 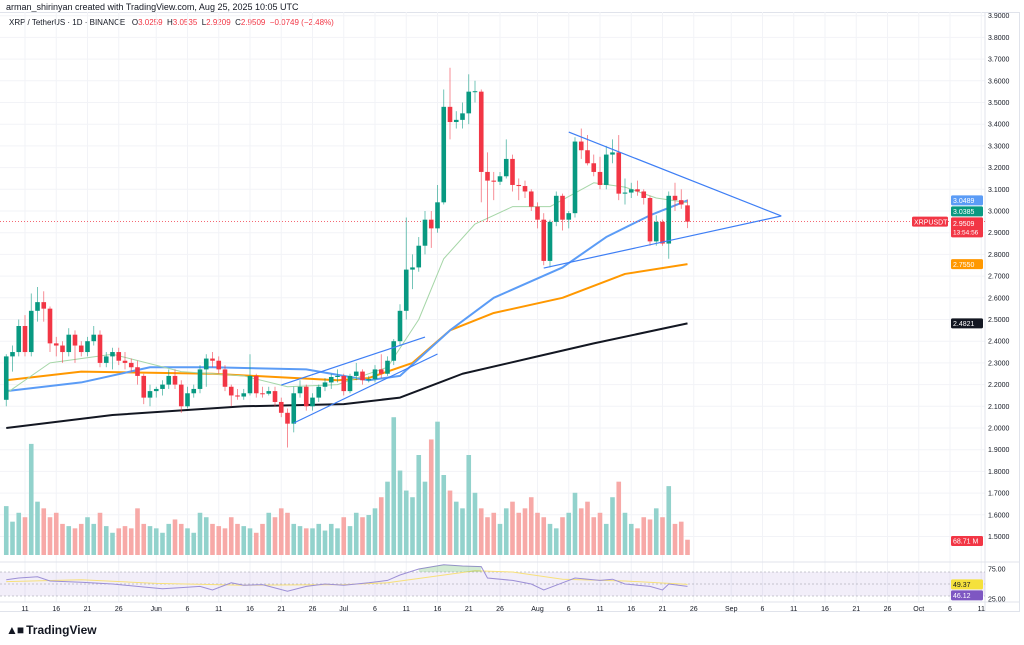 What do you see at coordinates (61, 630) in the screenshot?
I see `tradingview-logo-text: TradingView` at bounding box center [61, 630].